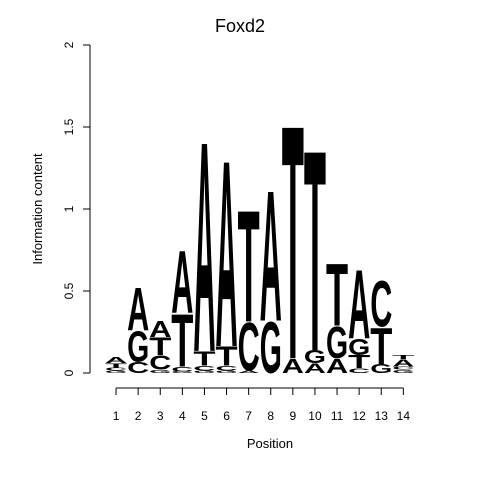  Describe the element at coordinates (138, 416) in the screenshot. I see `x-tick-label: 2` at that location.